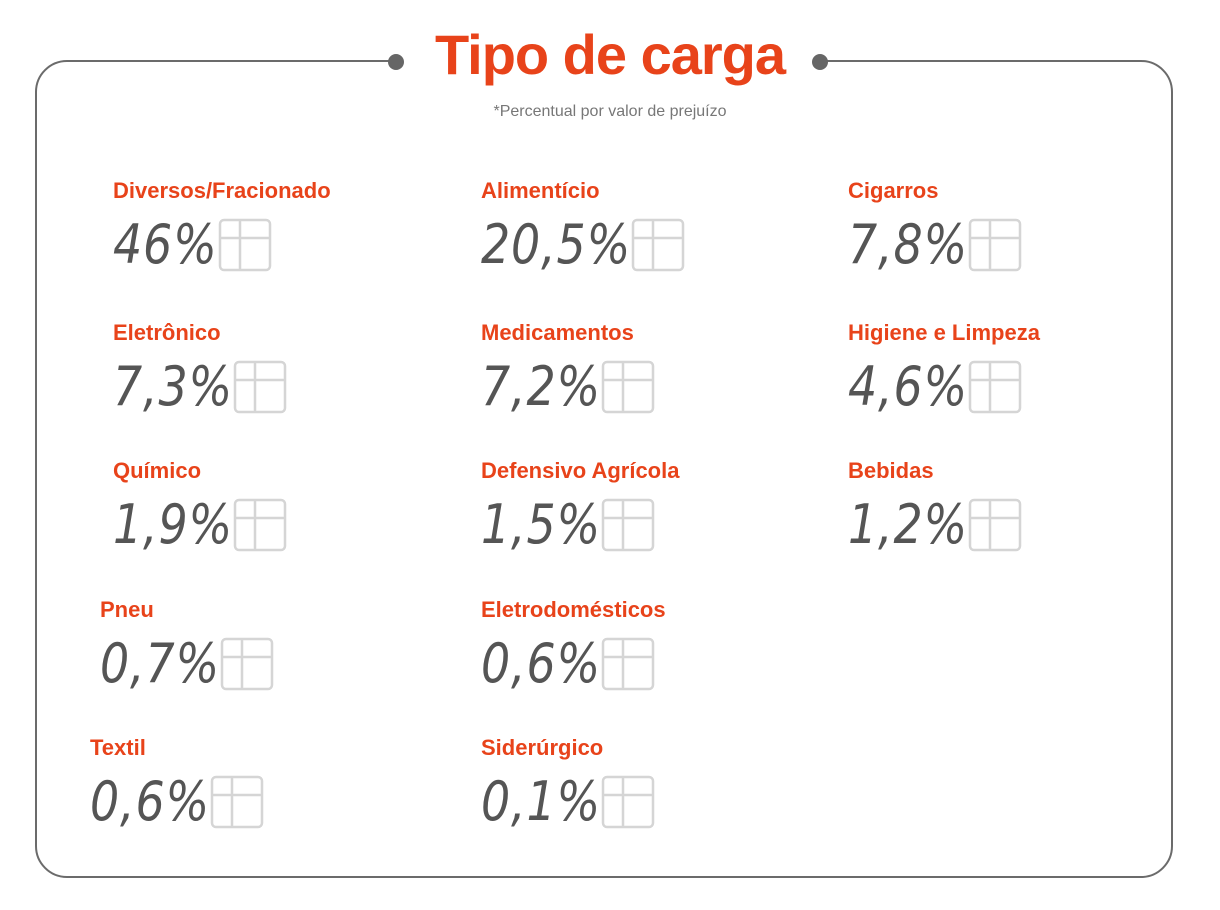 This screenshot has width=1220, height=910. What do you see at coordinates (908, 386) in the screenshot?
I see `cargo-percent: 4,6%` at bounding box center [908, 386].